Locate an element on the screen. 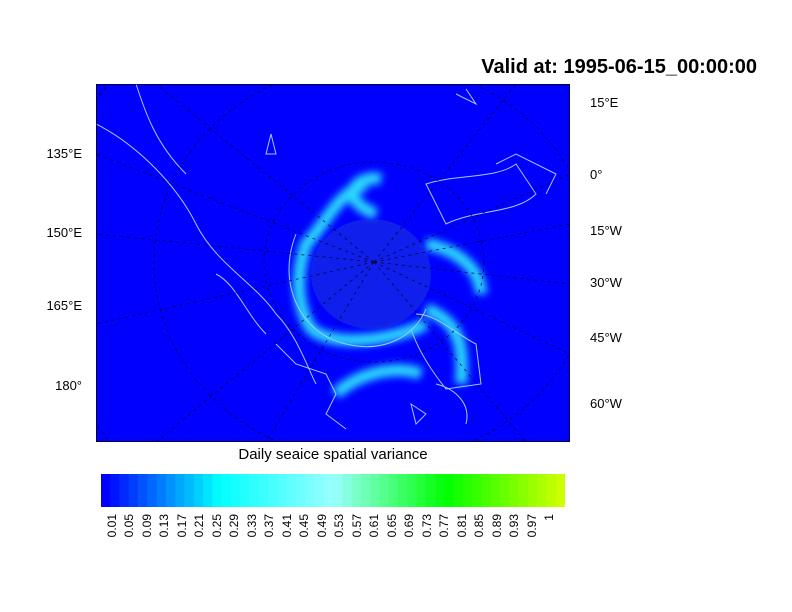  colorbar-tick-label: 0.45 is located at coordinates (304, 526).